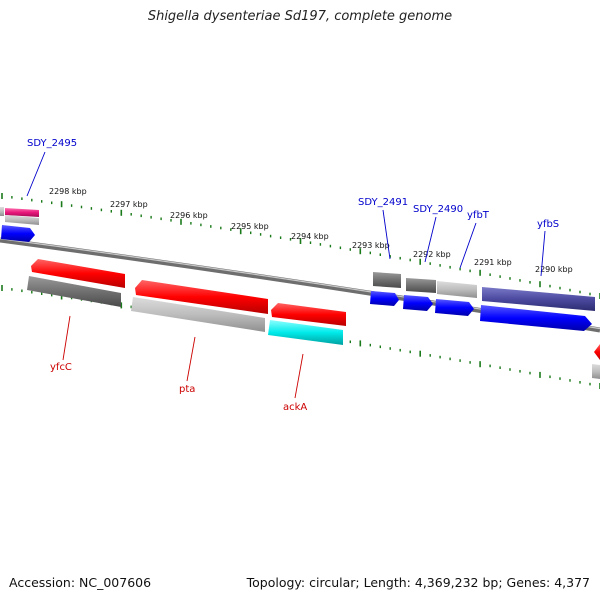  I want to click on leader-acka, so click(299, 376).